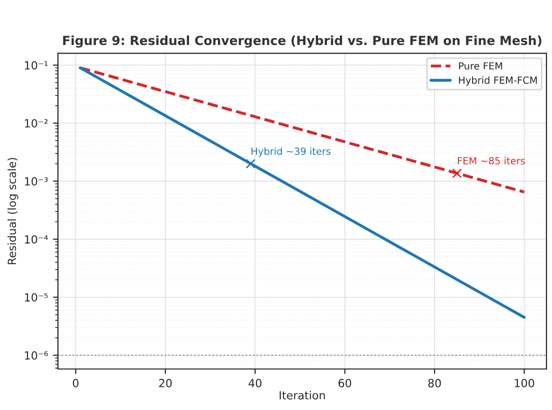 The width and height of the screenshot is (552, 410). Describe the element at coordinates (36, 239) in the screenshot. I see `y-tick-label: 10⁻⁴` at that location.